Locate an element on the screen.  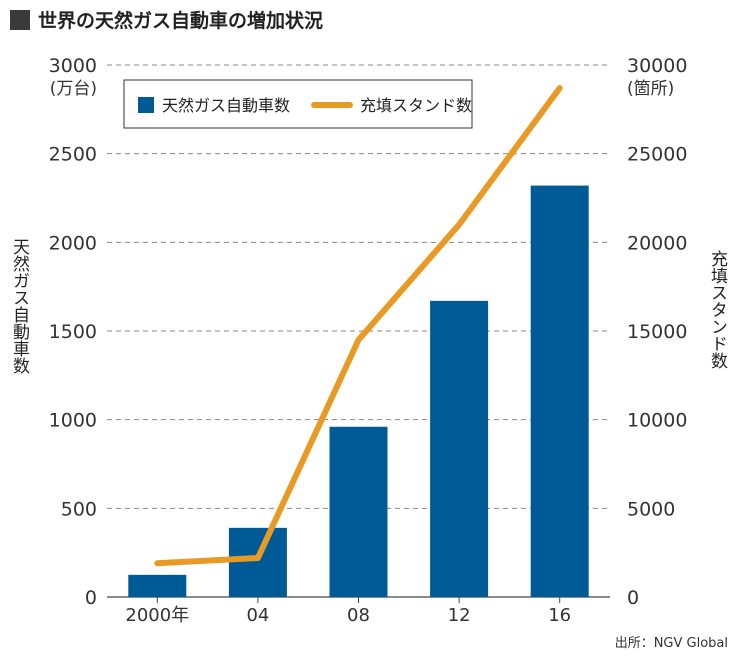
y-right-tick-label: 25000 is located at coordinates (657, 155).